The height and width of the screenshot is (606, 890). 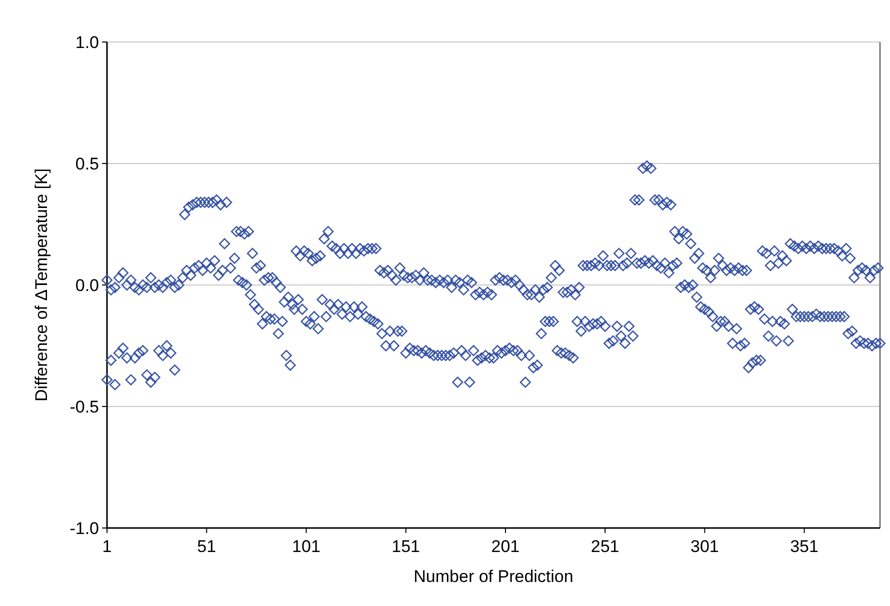 I want to click on y-tick-label: -1.0, so click(x=84, y=528).